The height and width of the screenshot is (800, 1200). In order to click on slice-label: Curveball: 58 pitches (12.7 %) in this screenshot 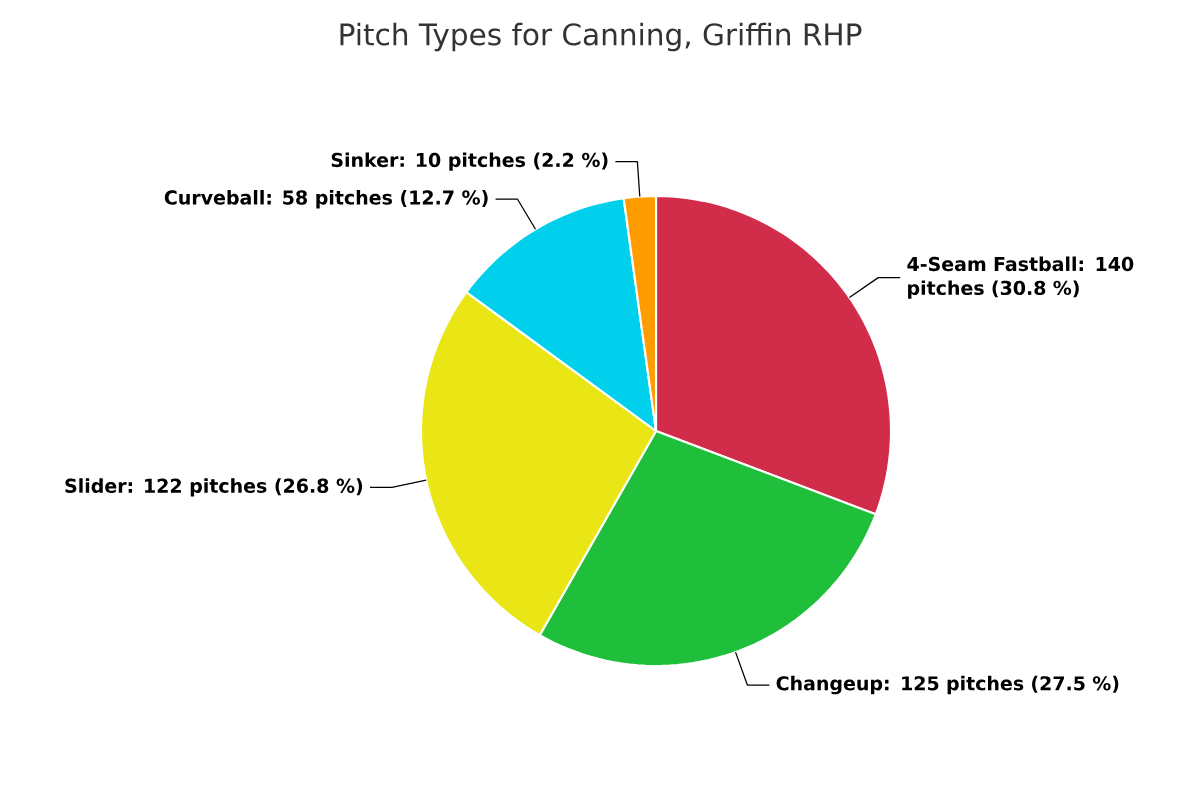, I will do `click(326, 199)`.